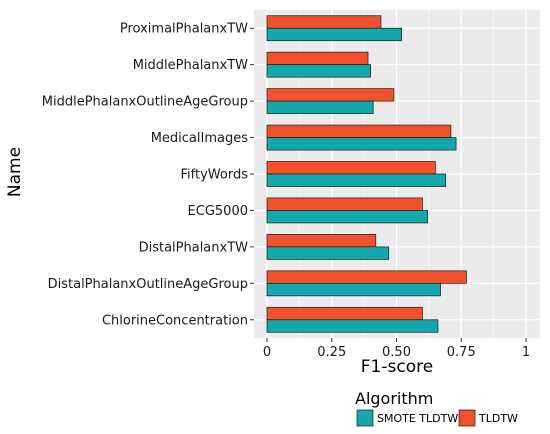  What do you see at coordinates (15, 172) in the screenshot?
I see `y-axis-title: Name` at bounding box center [15, 172].